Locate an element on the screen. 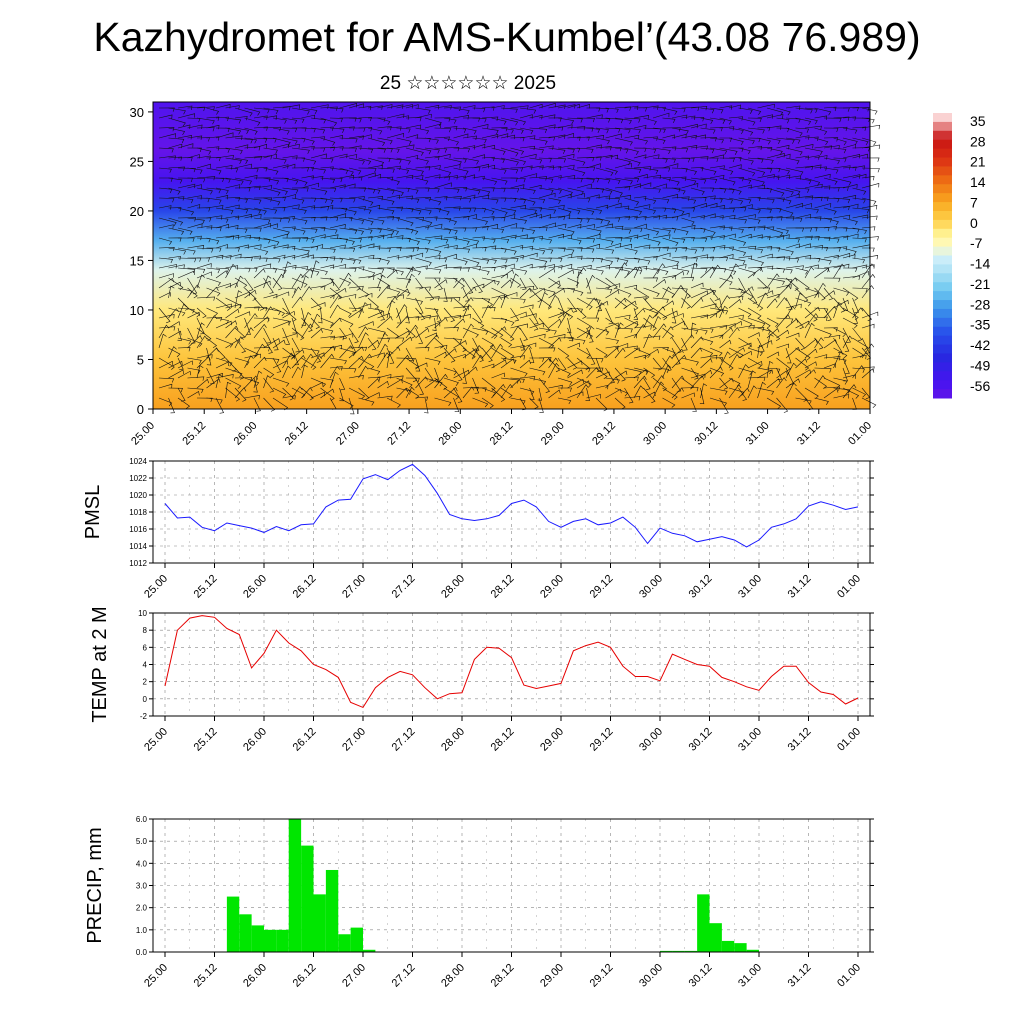  x-tick-label: 31.12 is located at coordinates (800, 740).